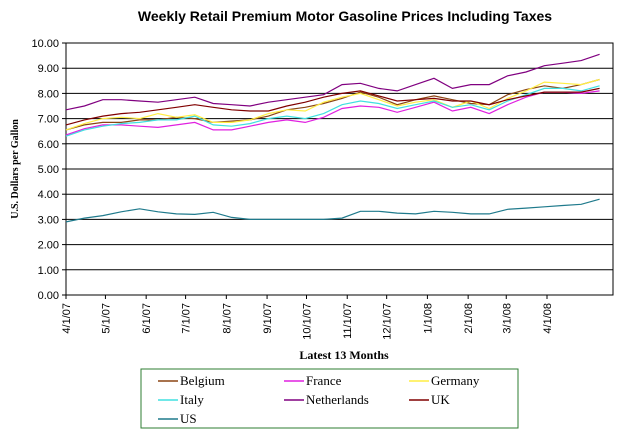 This screenshot has width=622, height=437. What do you see at coordinates (48, 145) in the screenshot?
I see `y-tick-label: 6.00` at bounding box center [48, 145].